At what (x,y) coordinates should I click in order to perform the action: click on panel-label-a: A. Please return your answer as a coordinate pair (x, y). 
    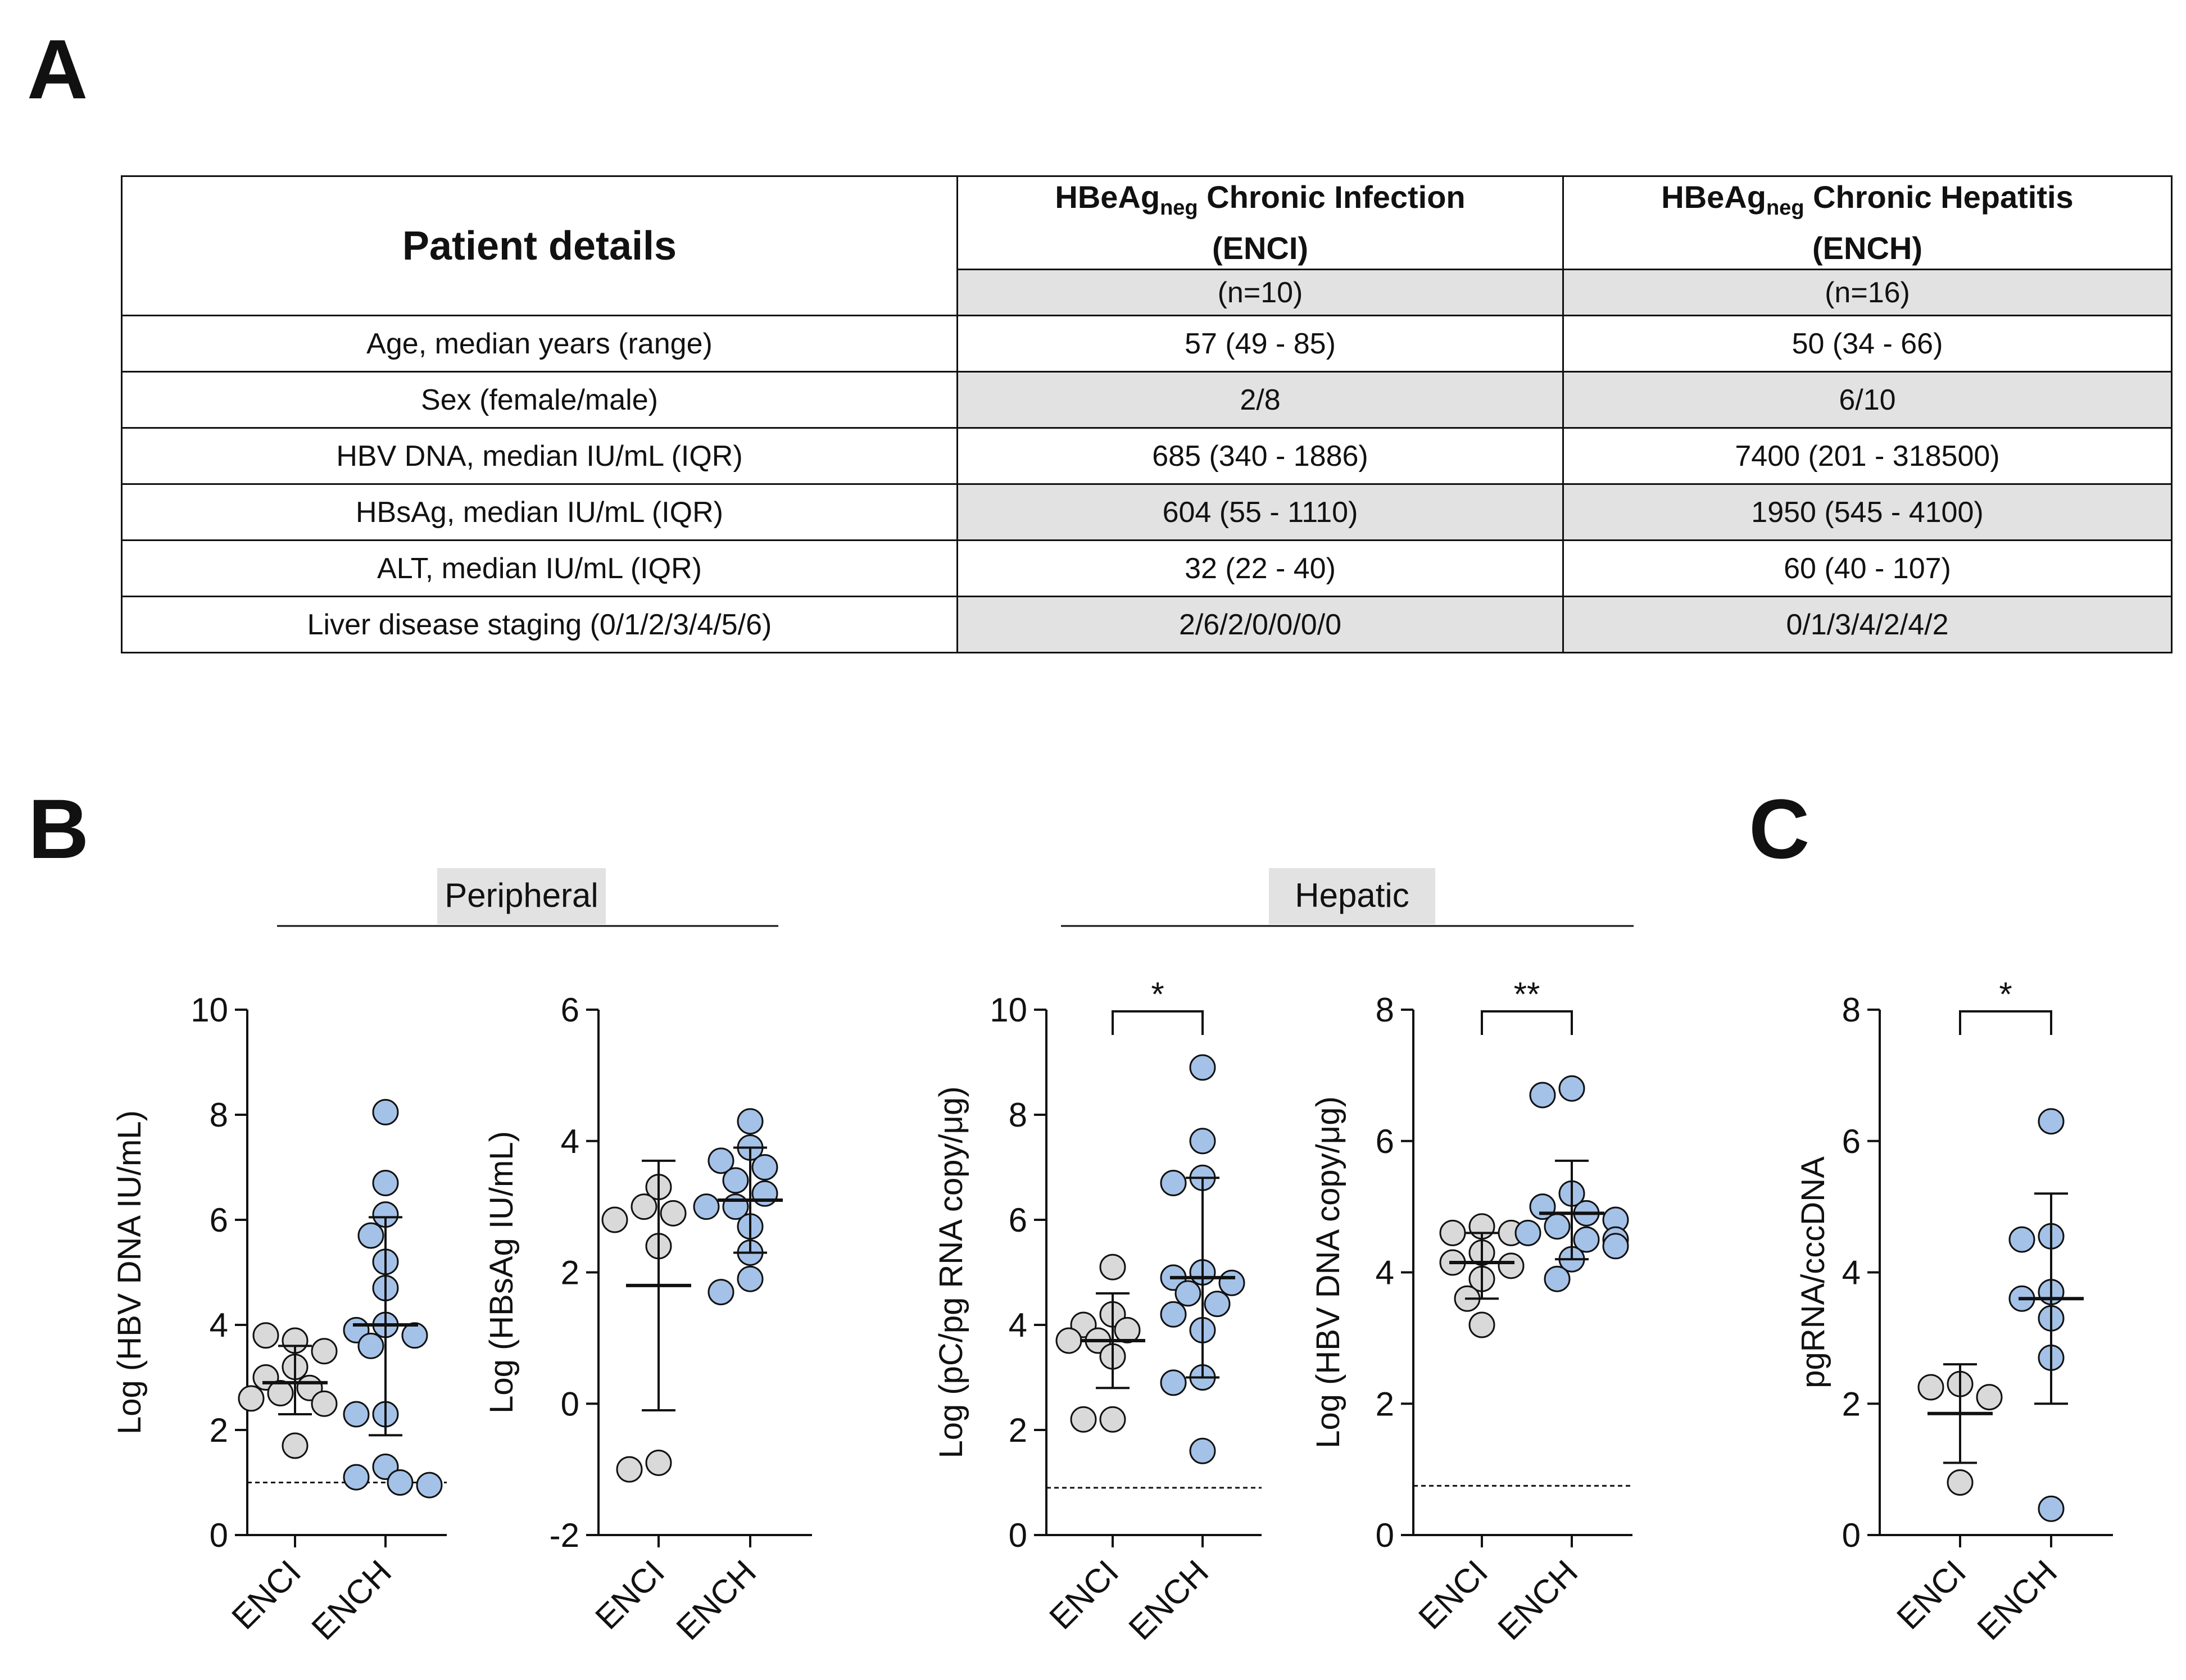
    Looking at the image, I should click on (57, 69).